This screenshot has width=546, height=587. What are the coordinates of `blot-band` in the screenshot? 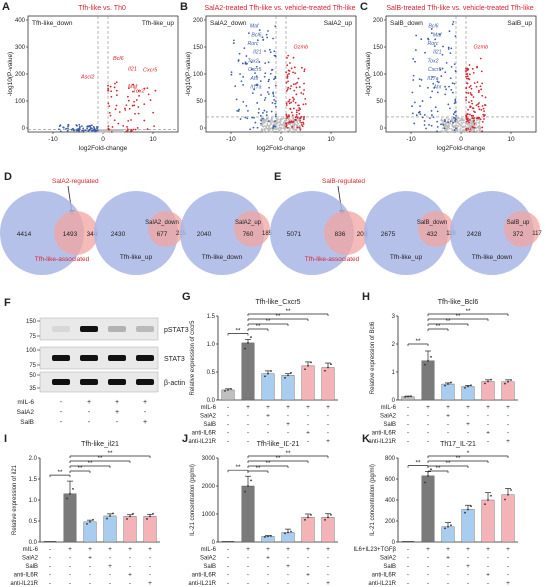 It's located at (61, 382).